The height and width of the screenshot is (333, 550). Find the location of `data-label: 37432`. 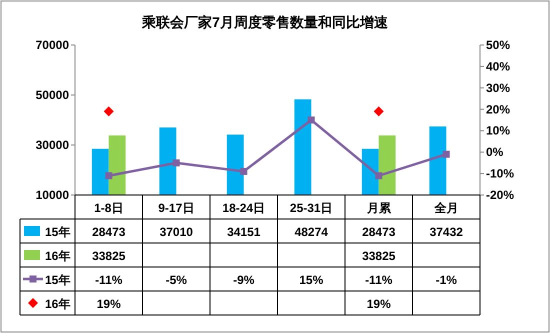

data-label: 37432 is located at coordinates (447, 232).